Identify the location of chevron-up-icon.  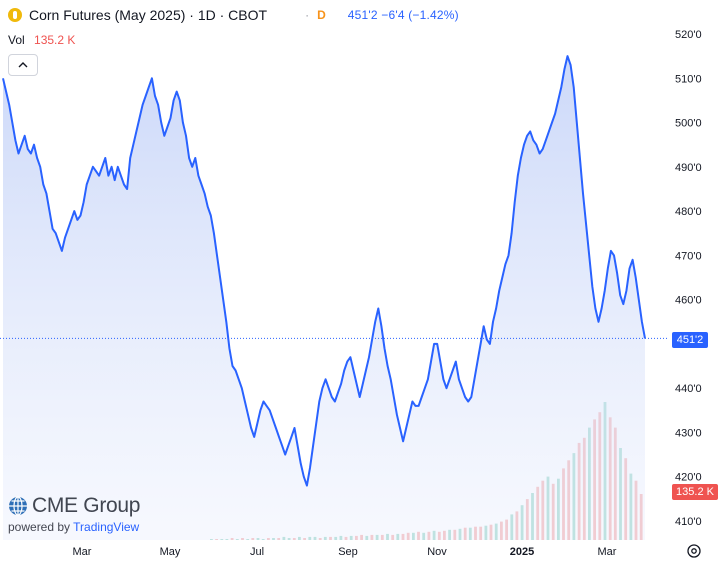
(23, 65).